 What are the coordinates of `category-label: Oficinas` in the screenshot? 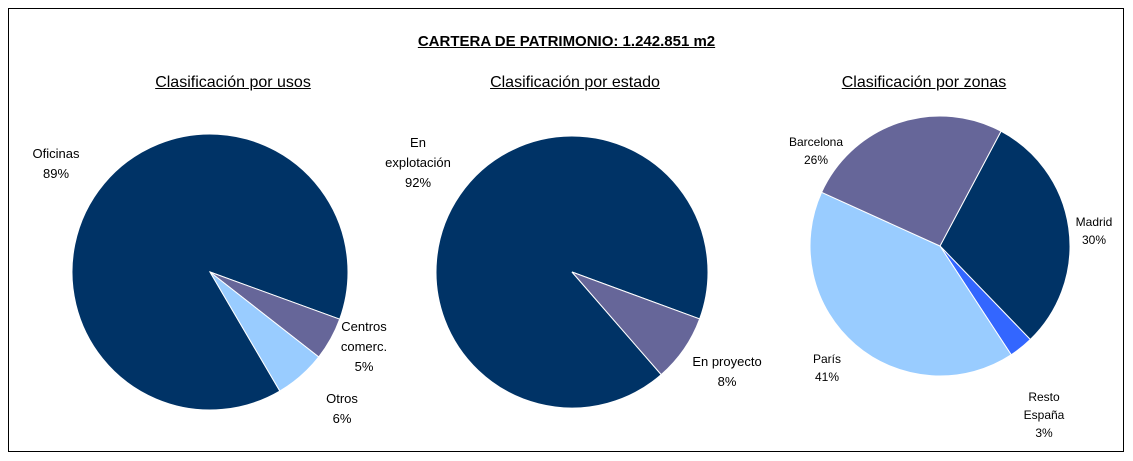 It's located at (56, 153).